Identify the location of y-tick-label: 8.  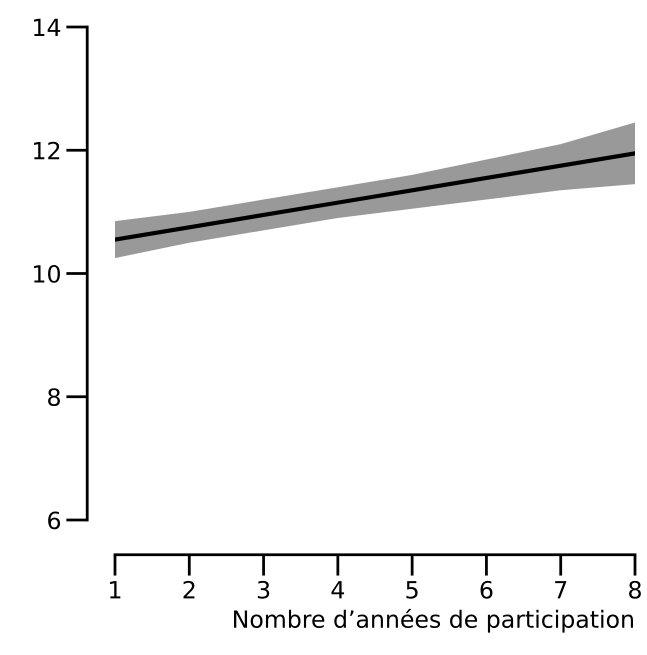
(54, 397).